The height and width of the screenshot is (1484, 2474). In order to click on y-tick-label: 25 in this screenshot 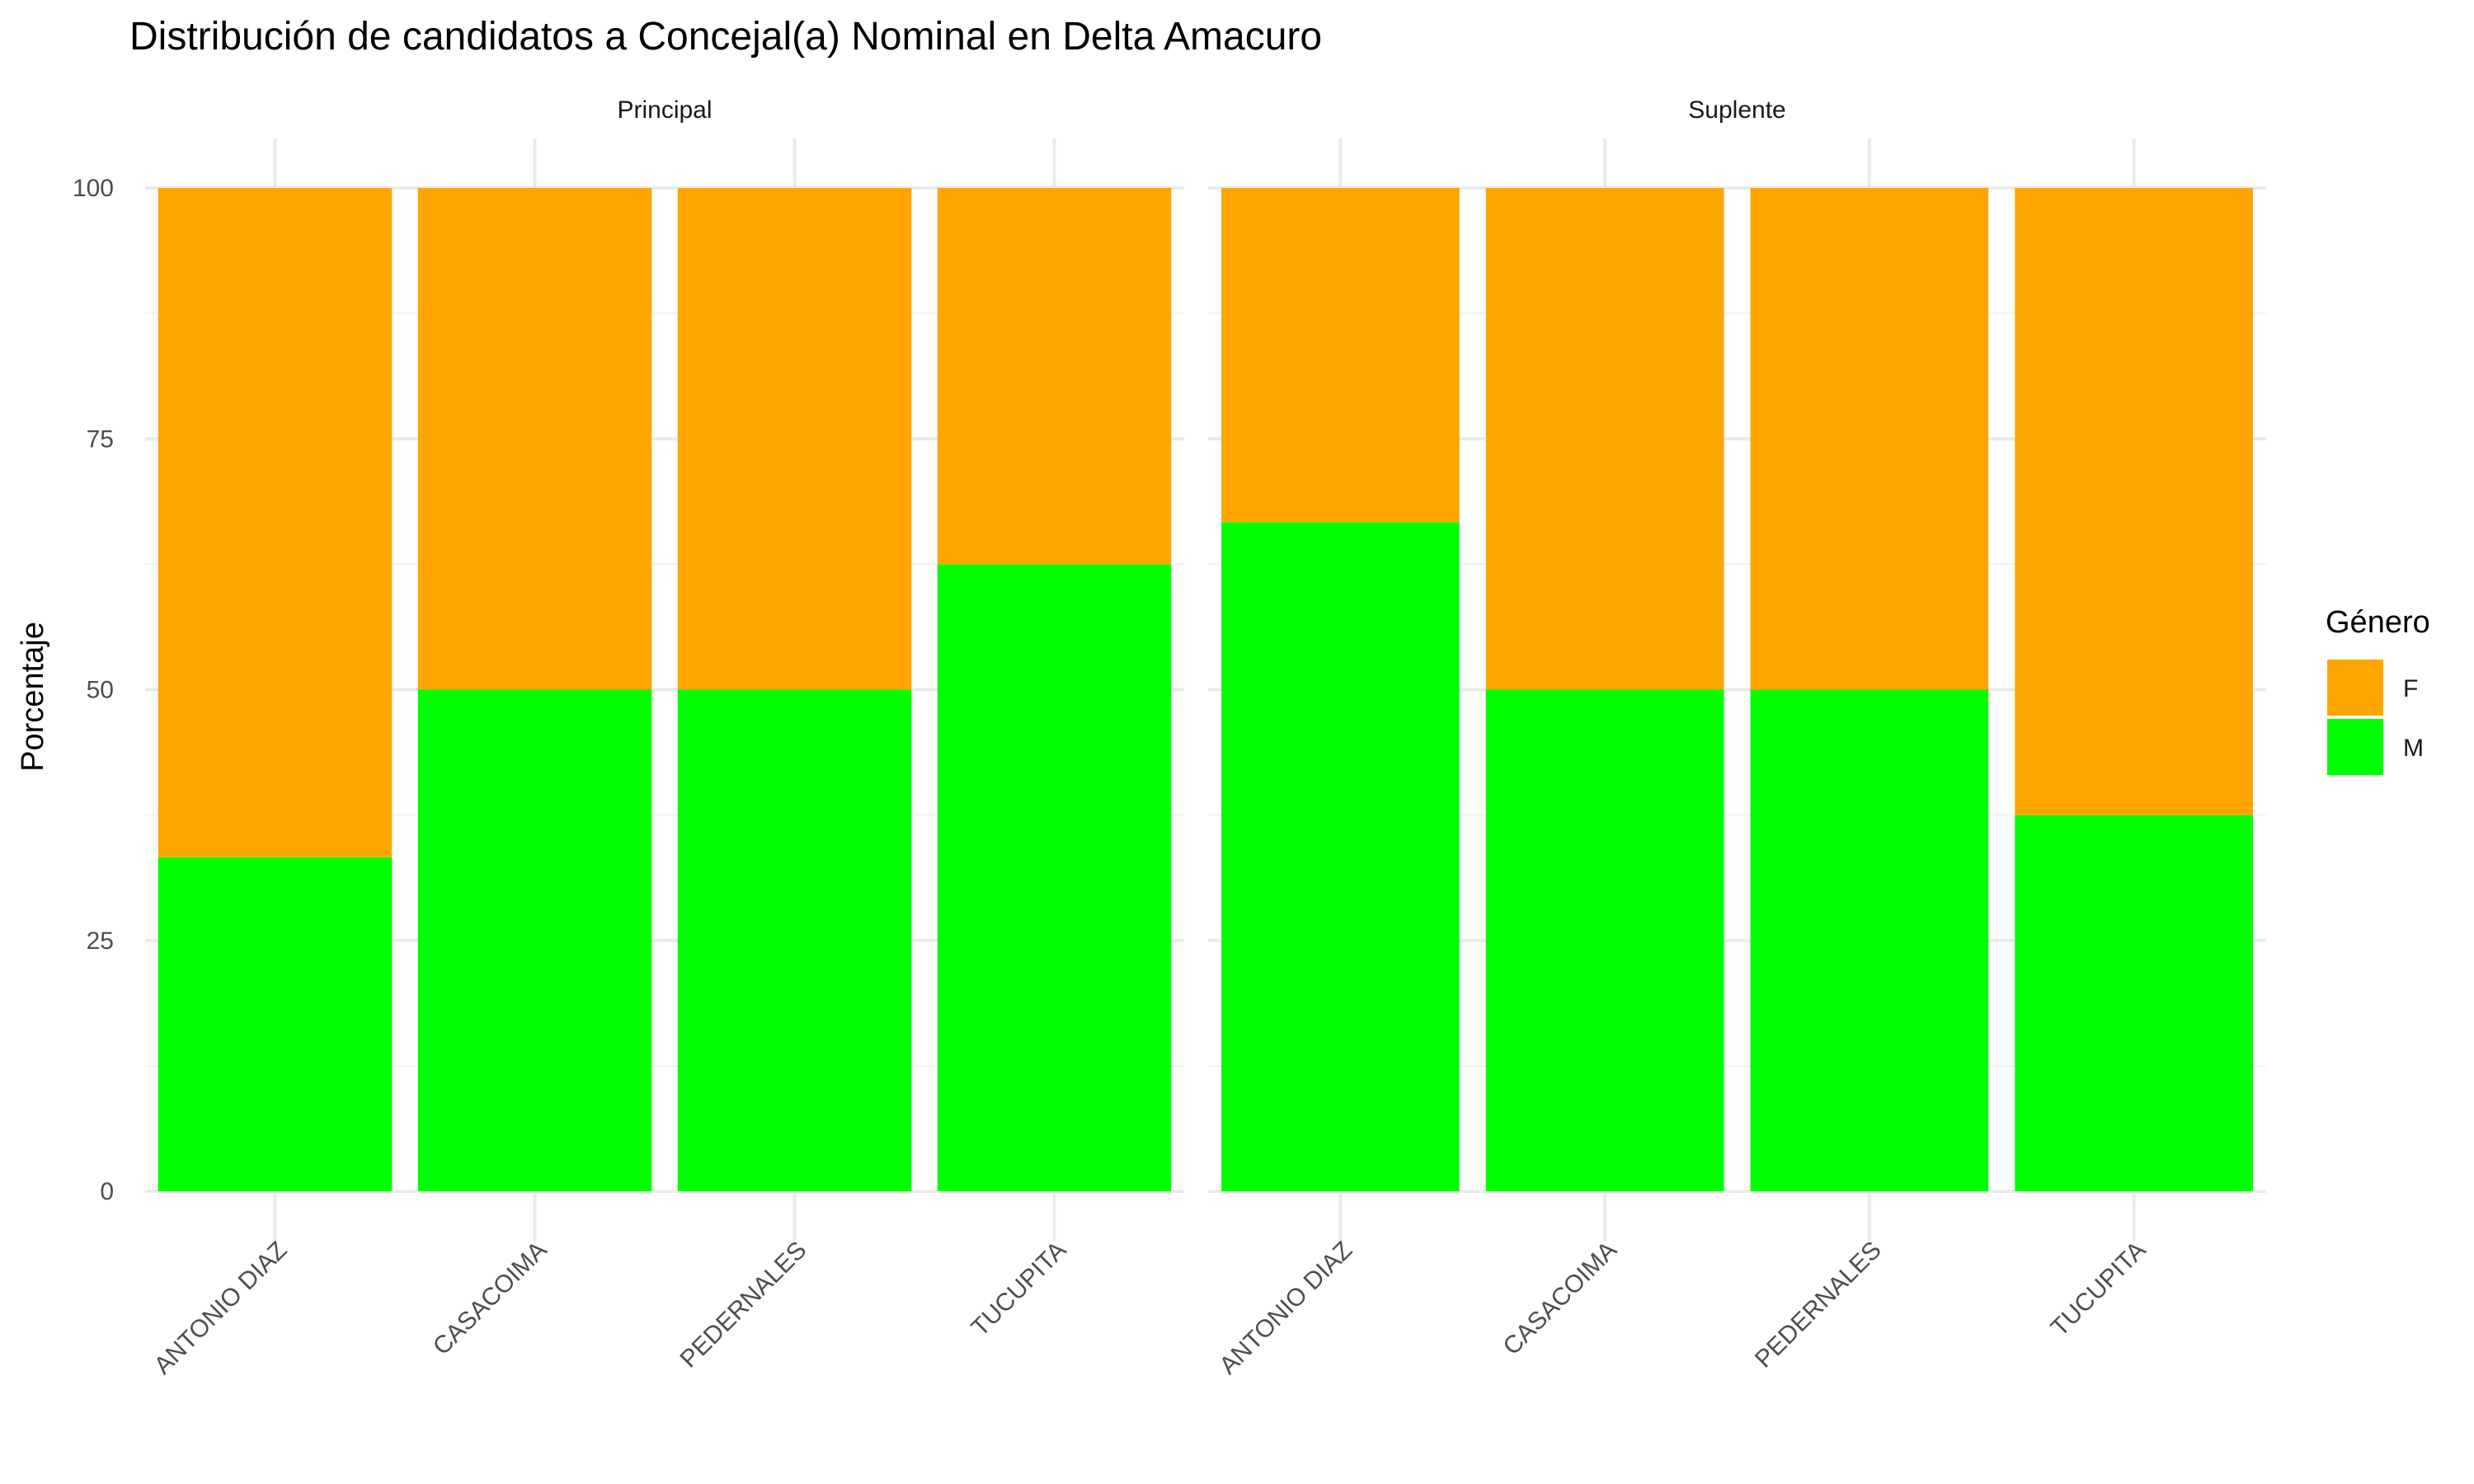, I will do `click(100, 942)`.